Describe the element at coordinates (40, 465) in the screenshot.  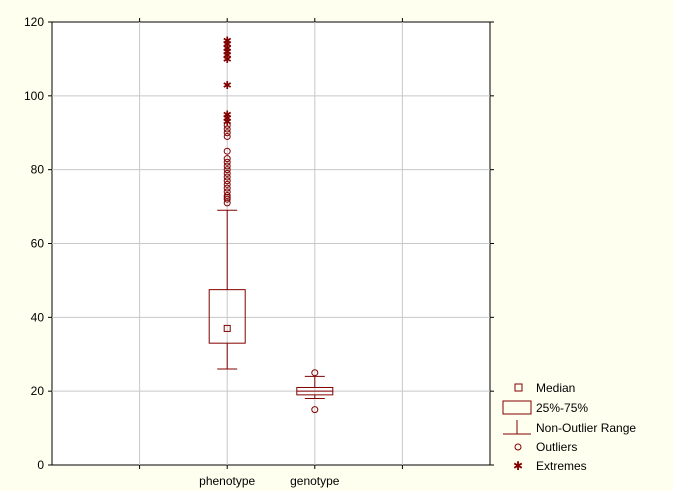
I see `y-tick-label: 0` at that location.